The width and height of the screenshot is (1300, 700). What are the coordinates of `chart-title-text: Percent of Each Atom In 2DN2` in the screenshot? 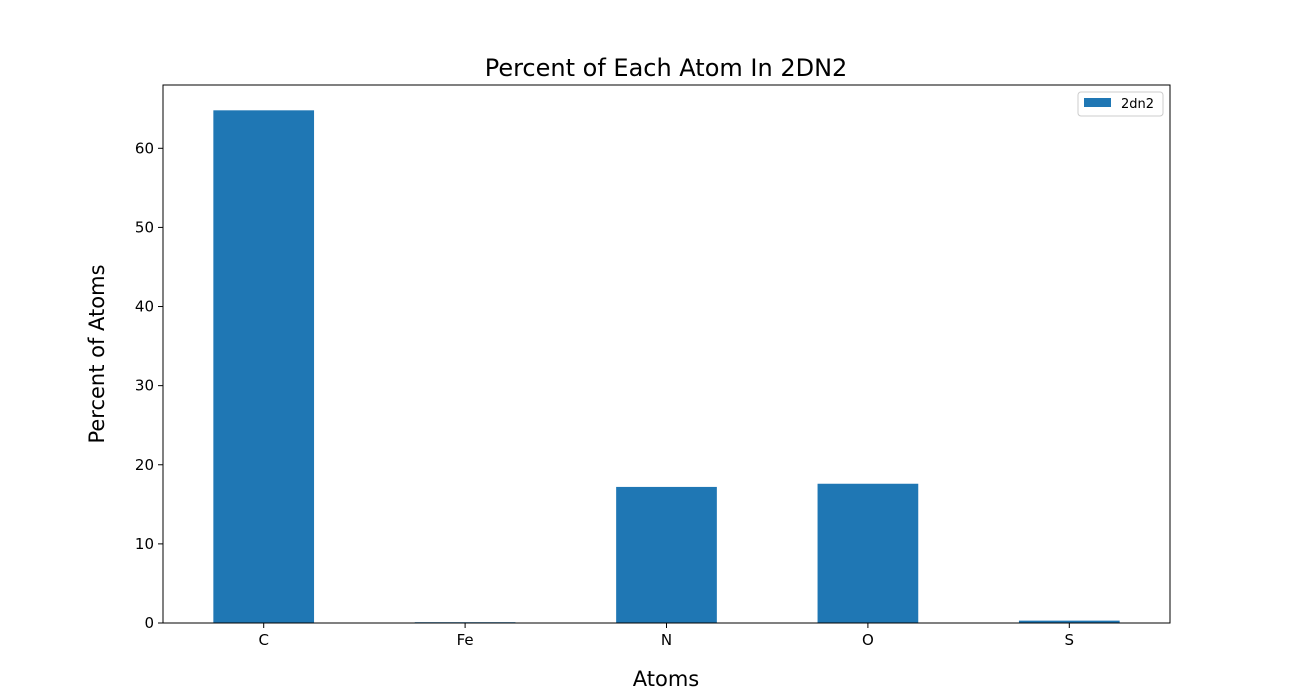 It's located at (666, 68).